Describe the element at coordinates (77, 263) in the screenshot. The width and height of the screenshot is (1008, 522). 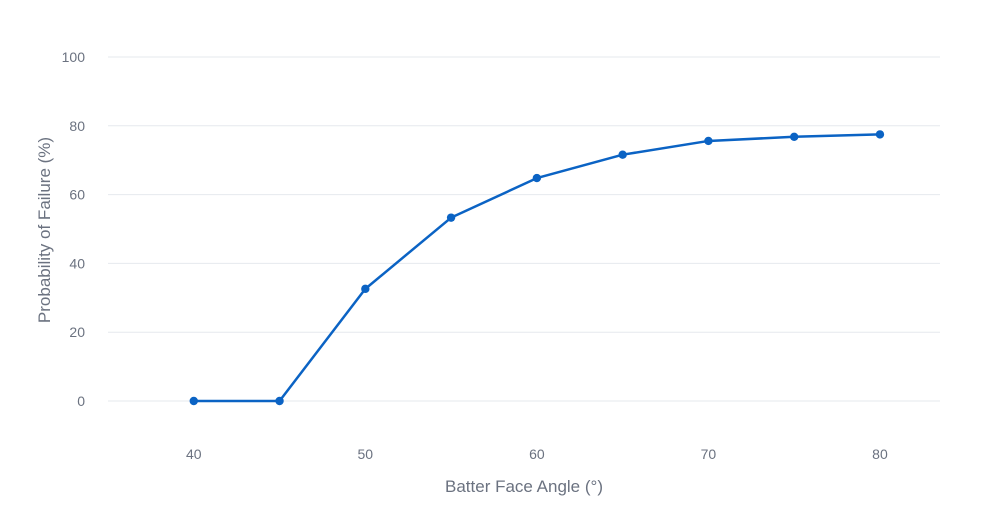
I see `y-tick-label: 40` at that location.